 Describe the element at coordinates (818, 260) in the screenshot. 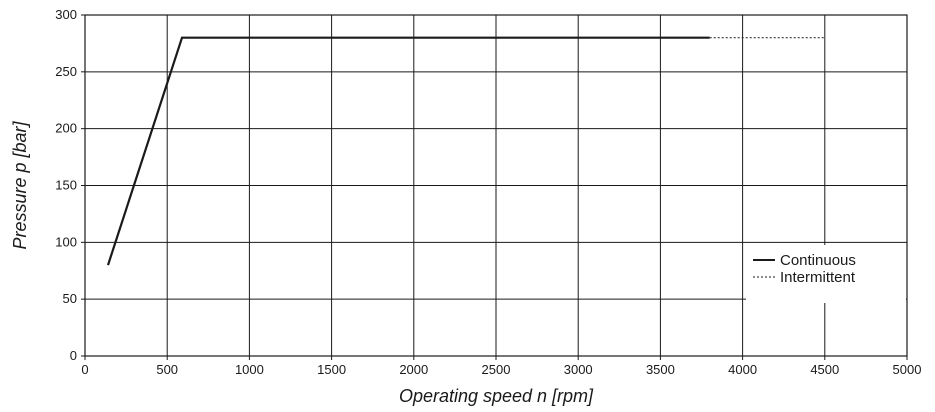

I see `legend-label-continuous: Continuous` at that location.